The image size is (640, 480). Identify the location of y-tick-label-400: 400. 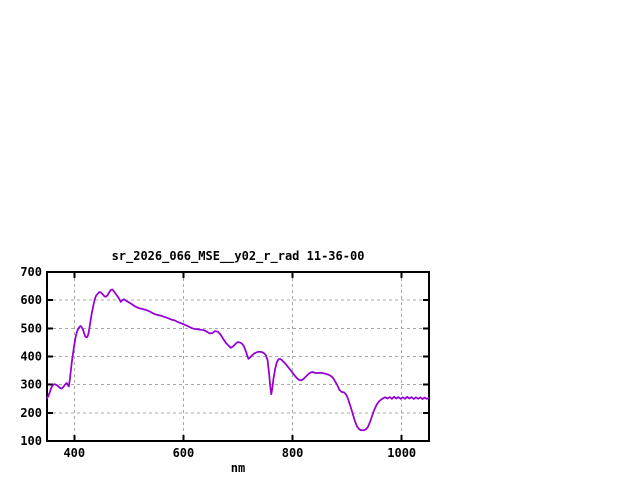
(31, 357).